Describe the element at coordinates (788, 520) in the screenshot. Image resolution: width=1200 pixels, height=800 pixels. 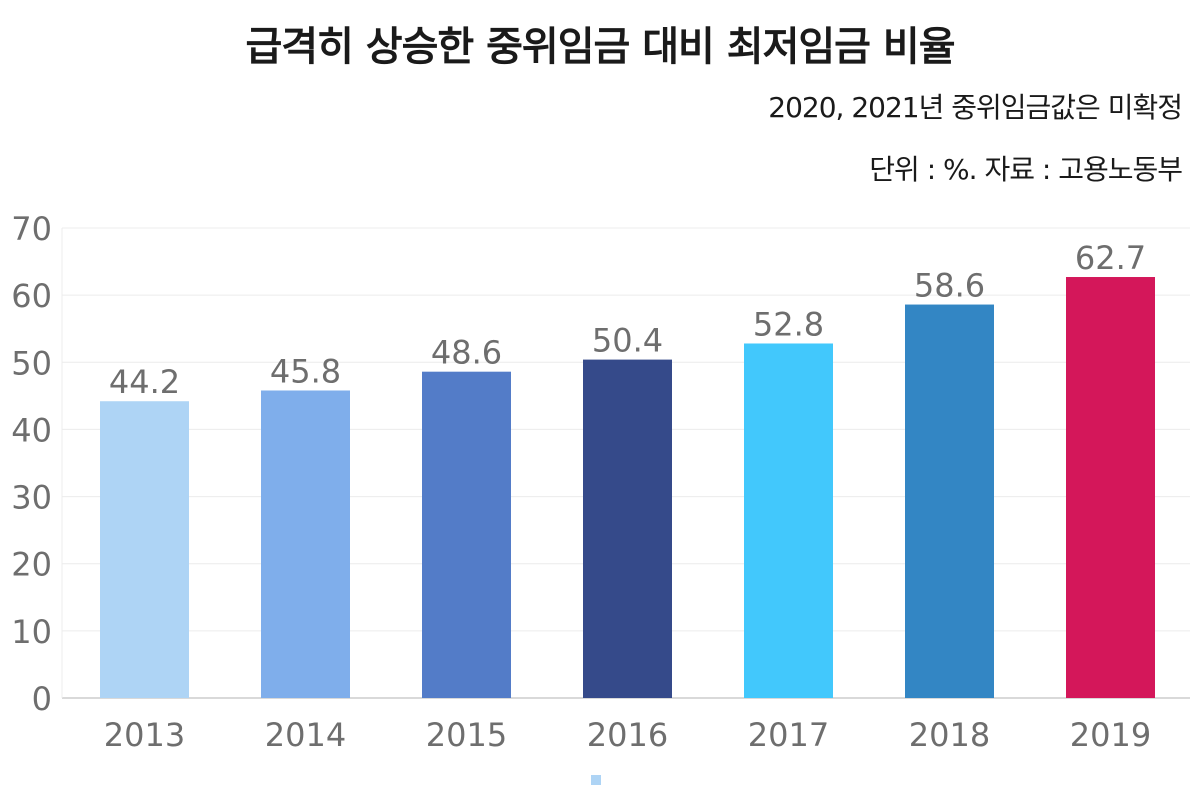
I see `bar-2017` at that location.